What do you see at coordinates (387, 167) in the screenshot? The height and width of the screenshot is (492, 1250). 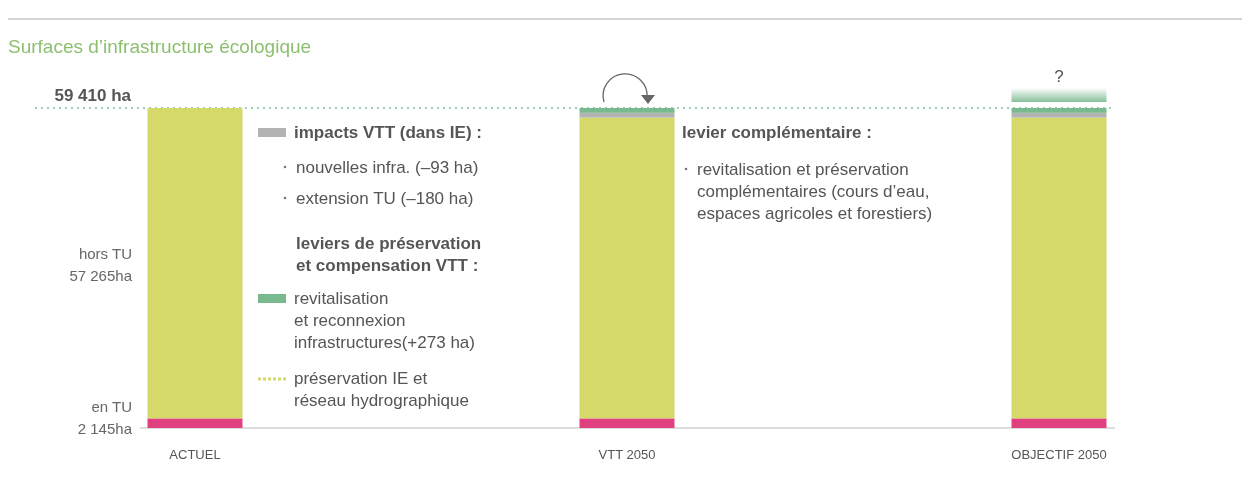 I see `annotation: nouvelles infra. (–93 ha)` at bounding box center [387, 167].